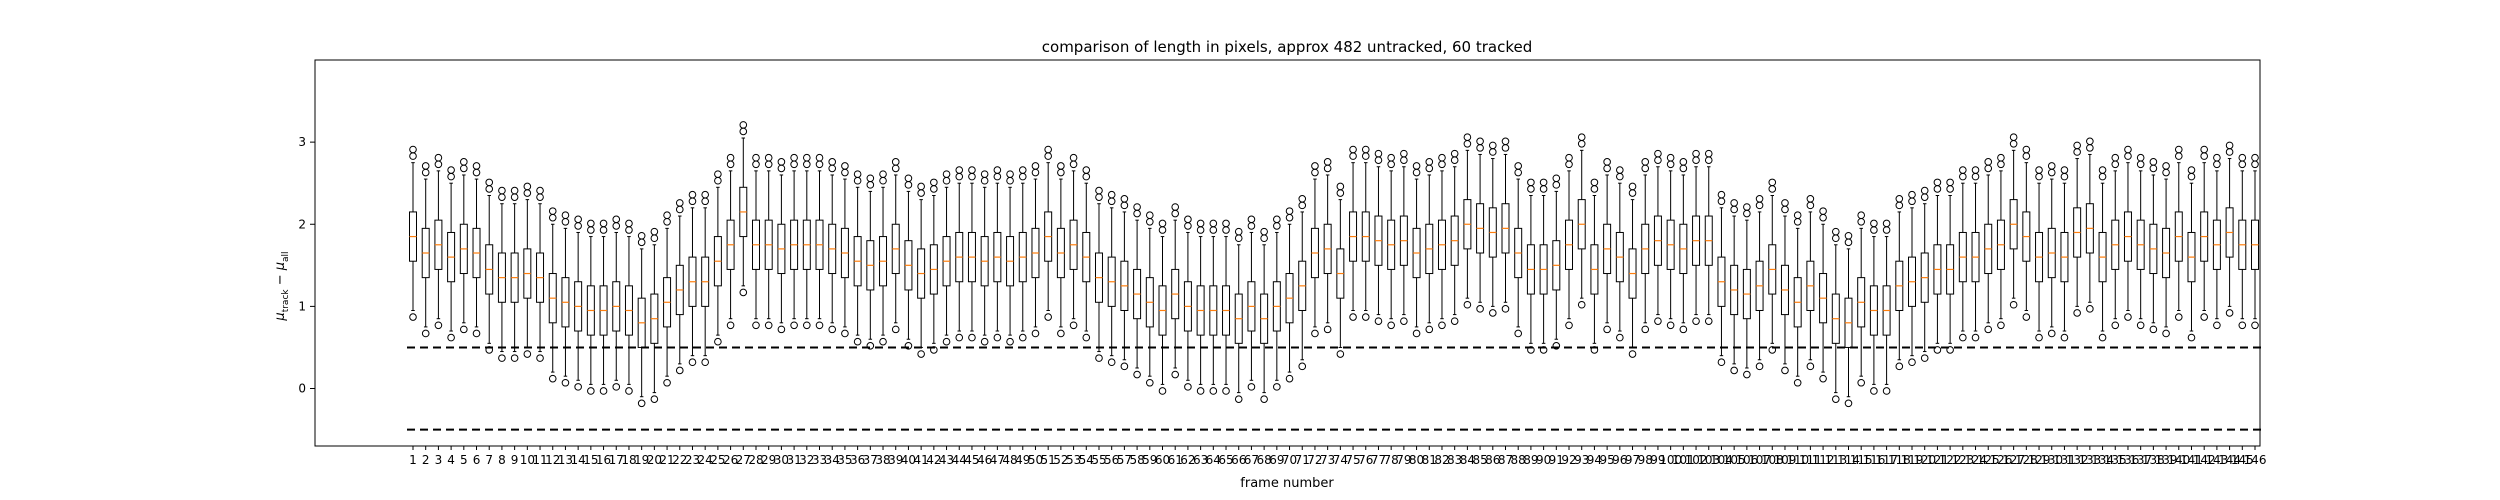 The width and height of the screenshot is (2500, 500). What do you see at coordinates (1683, 460) in the screenshot?
I see `x-tick-label: 101` at bounding box center [1683, 460].